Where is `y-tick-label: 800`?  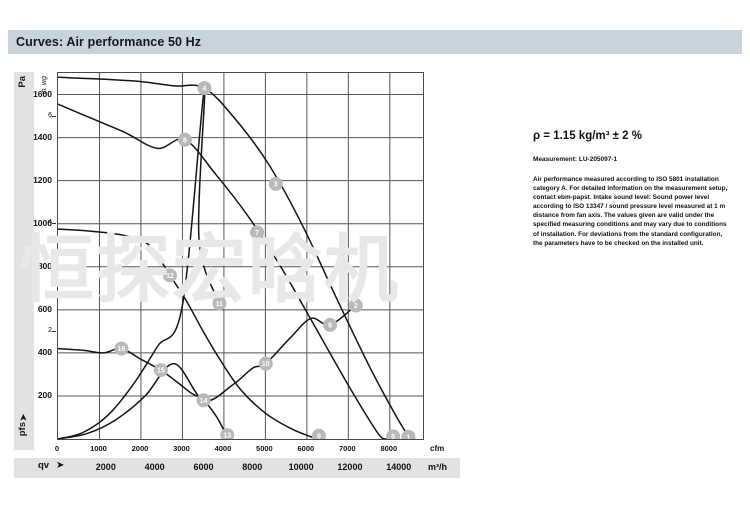
y-tick-label: 800 is located at coordinates (44, 265).